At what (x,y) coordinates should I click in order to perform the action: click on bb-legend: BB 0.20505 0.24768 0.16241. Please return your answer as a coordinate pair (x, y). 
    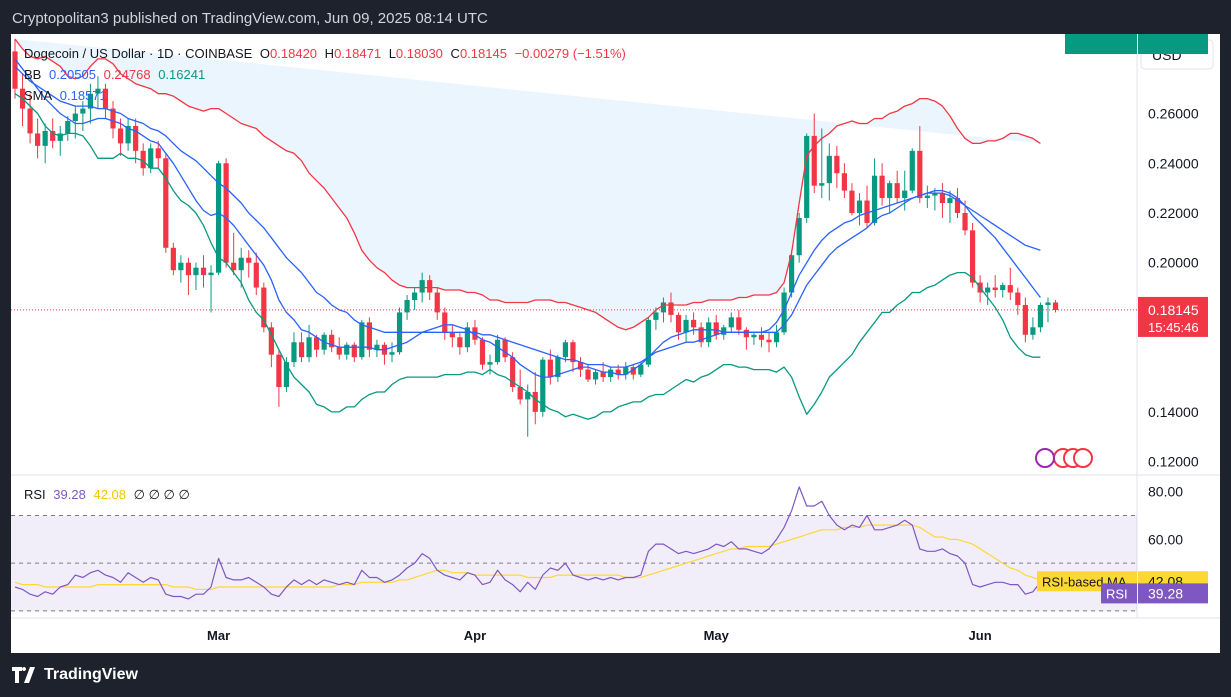
    Looking at the image, I should click on (116, 74).